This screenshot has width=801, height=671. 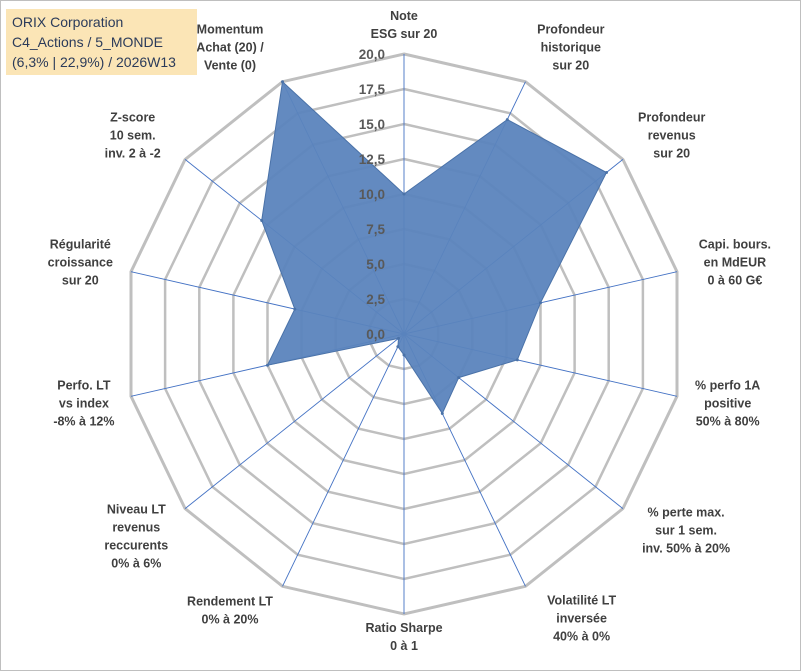 What do you see at coordinates (230, 47) in the screenshot?
I see `axis-label: Achat (20) /` at bounding box center [230, 47].